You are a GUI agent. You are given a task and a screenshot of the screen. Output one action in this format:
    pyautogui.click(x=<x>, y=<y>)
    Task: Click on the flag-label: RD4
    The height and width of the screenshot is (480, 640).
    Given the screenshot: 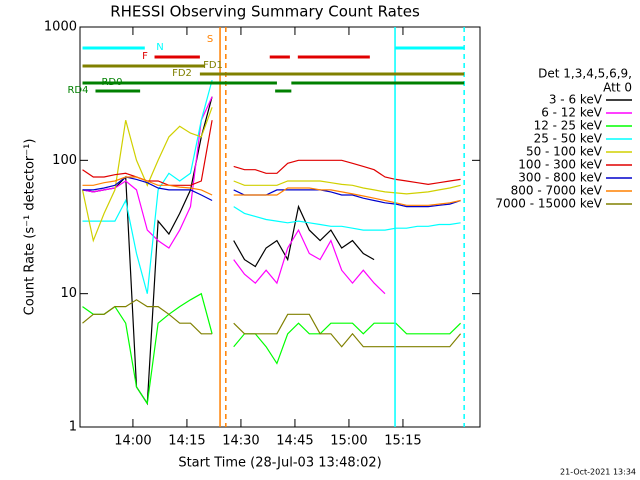 What is the action you would take?
    pyautogui.click(x=77, y=90)
    